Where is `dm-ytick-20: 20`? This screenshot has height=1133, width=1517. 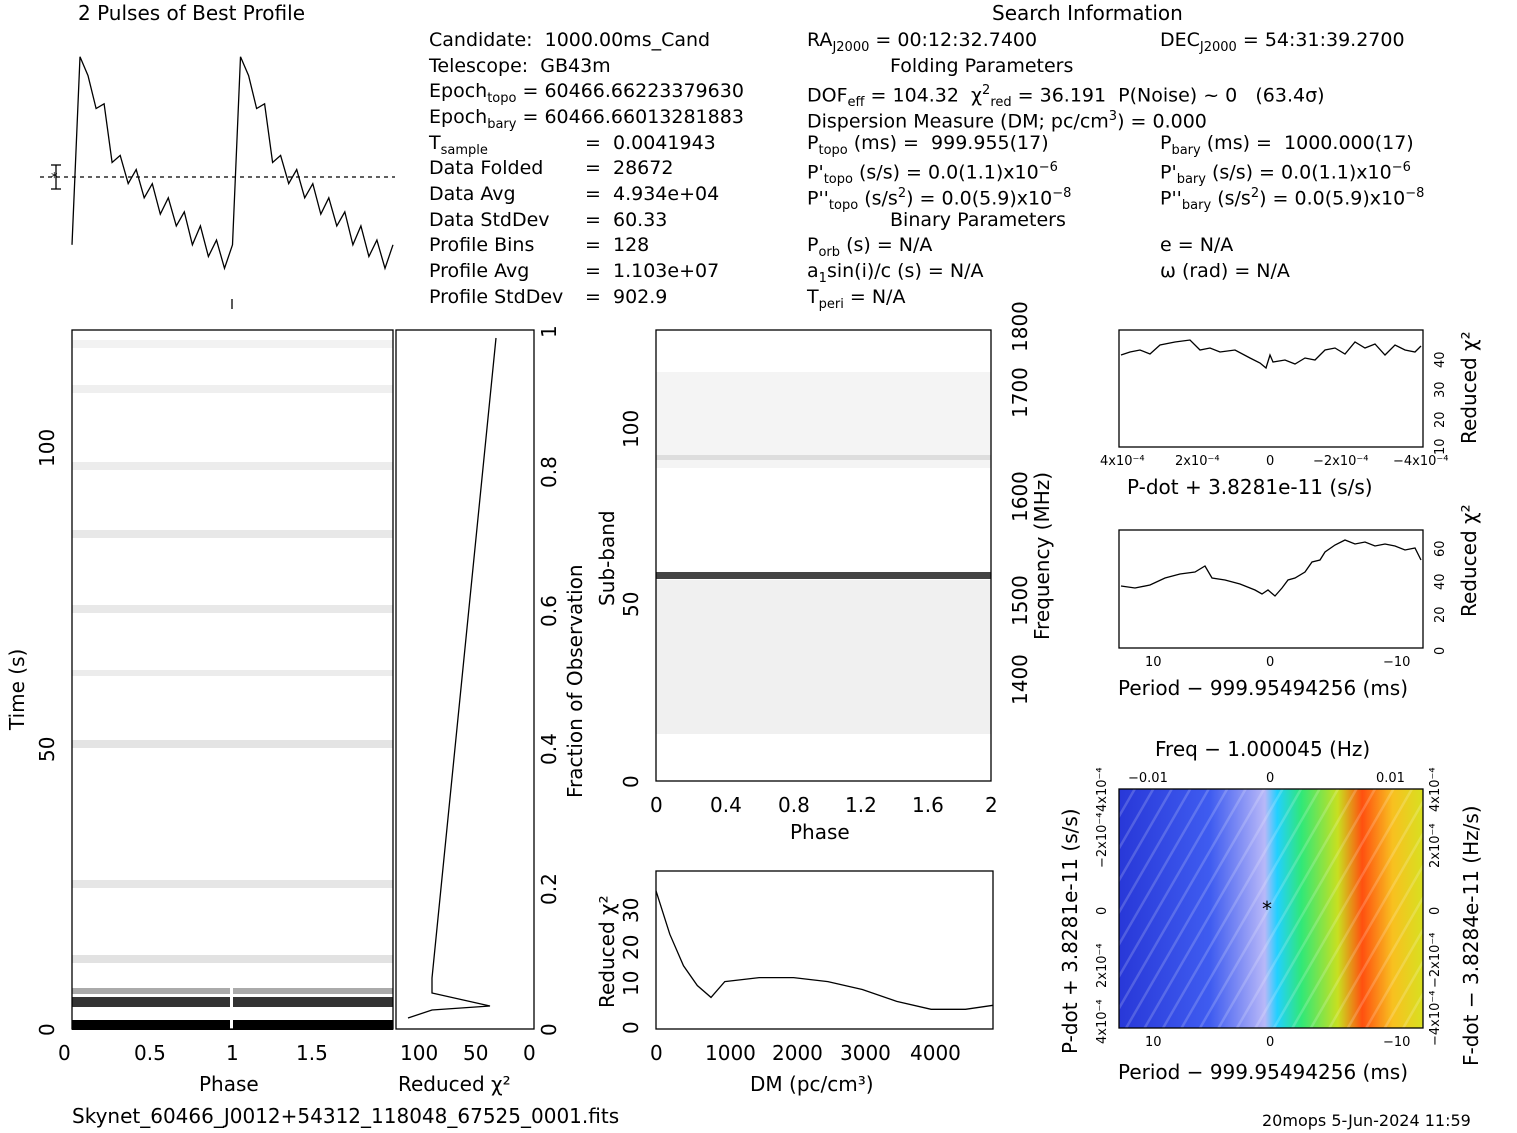 dm-ytick-20: 20 is located at coordinates (631, 947).